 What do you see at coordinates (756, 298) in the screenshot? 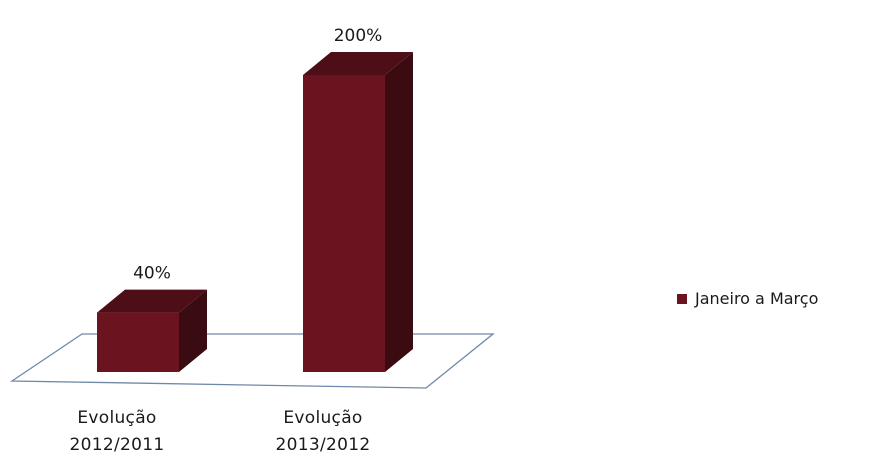
I see `legend-label: Janeiro a Março` at bounding box center [756, 298].